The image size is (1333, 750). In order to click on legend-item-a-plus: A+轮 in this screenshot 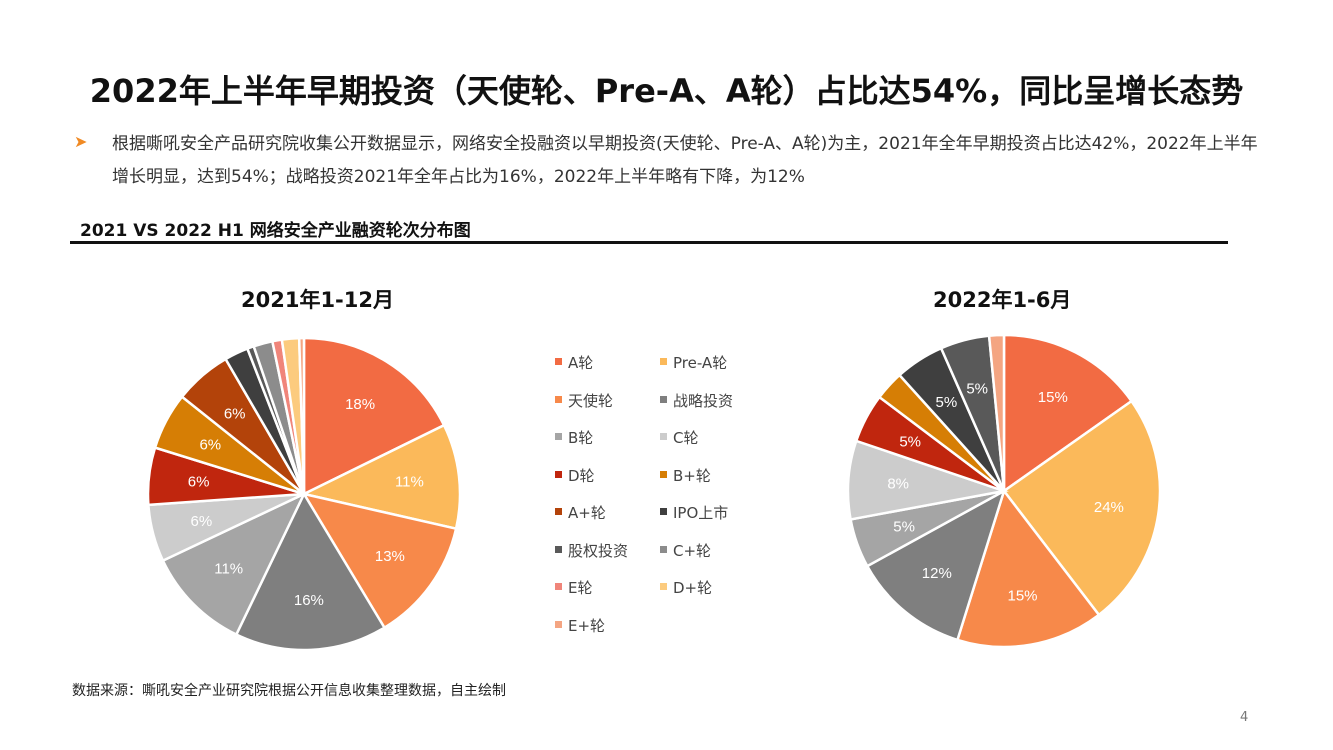, I will do `click(580, 512)`.